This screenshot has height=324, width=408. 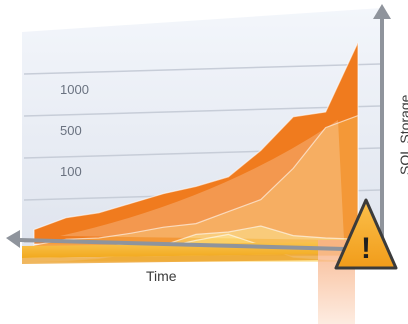 What do you see at coordinates (13, 239) in the screenshot?
I see `arrow-left-icon` at bounding box center [13, 239].